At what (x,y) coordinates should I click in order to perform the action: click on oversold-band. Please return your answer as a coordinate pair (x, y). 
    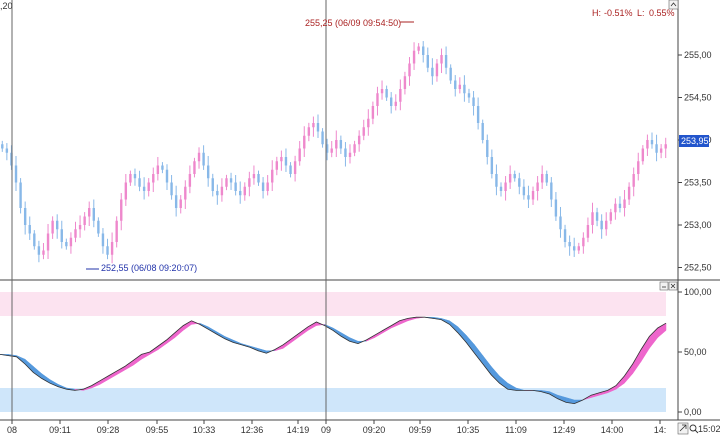
    Looking at the image, I should click on (333, 400).